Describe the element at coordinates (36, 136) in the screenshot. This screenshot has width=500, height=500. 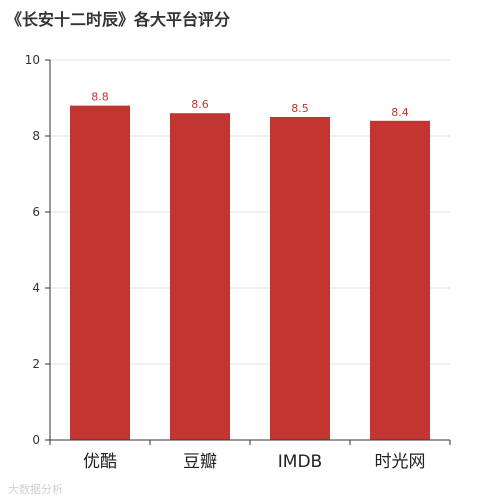
I see `y-tick-label-4: 8` at that location.